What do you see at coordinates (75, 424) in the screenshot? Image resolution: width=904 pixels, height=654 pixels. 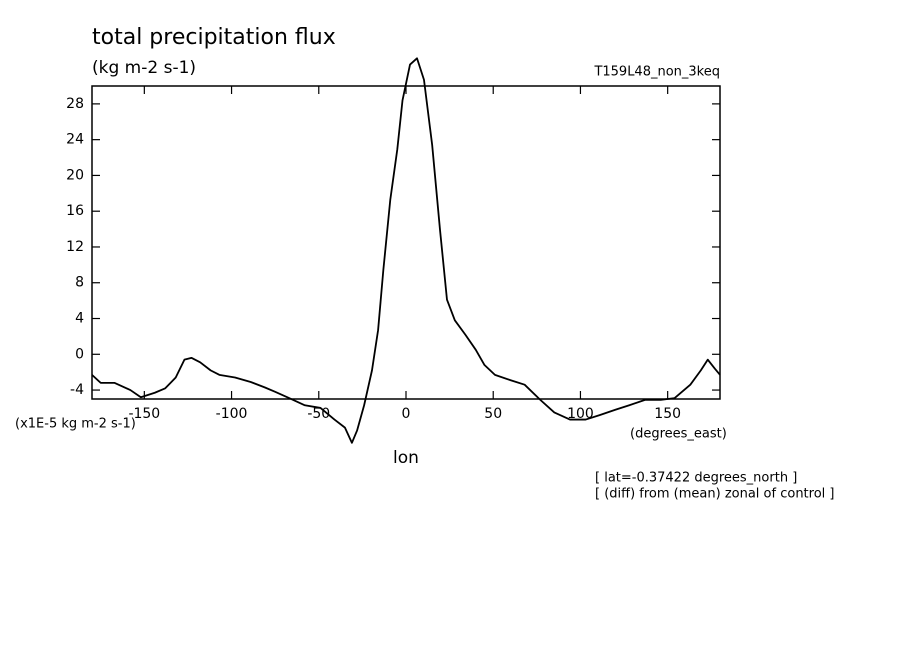 I see `y-axis-label: (x1E-5 kg m-2 s-1)` at bounding box center [75, 424].